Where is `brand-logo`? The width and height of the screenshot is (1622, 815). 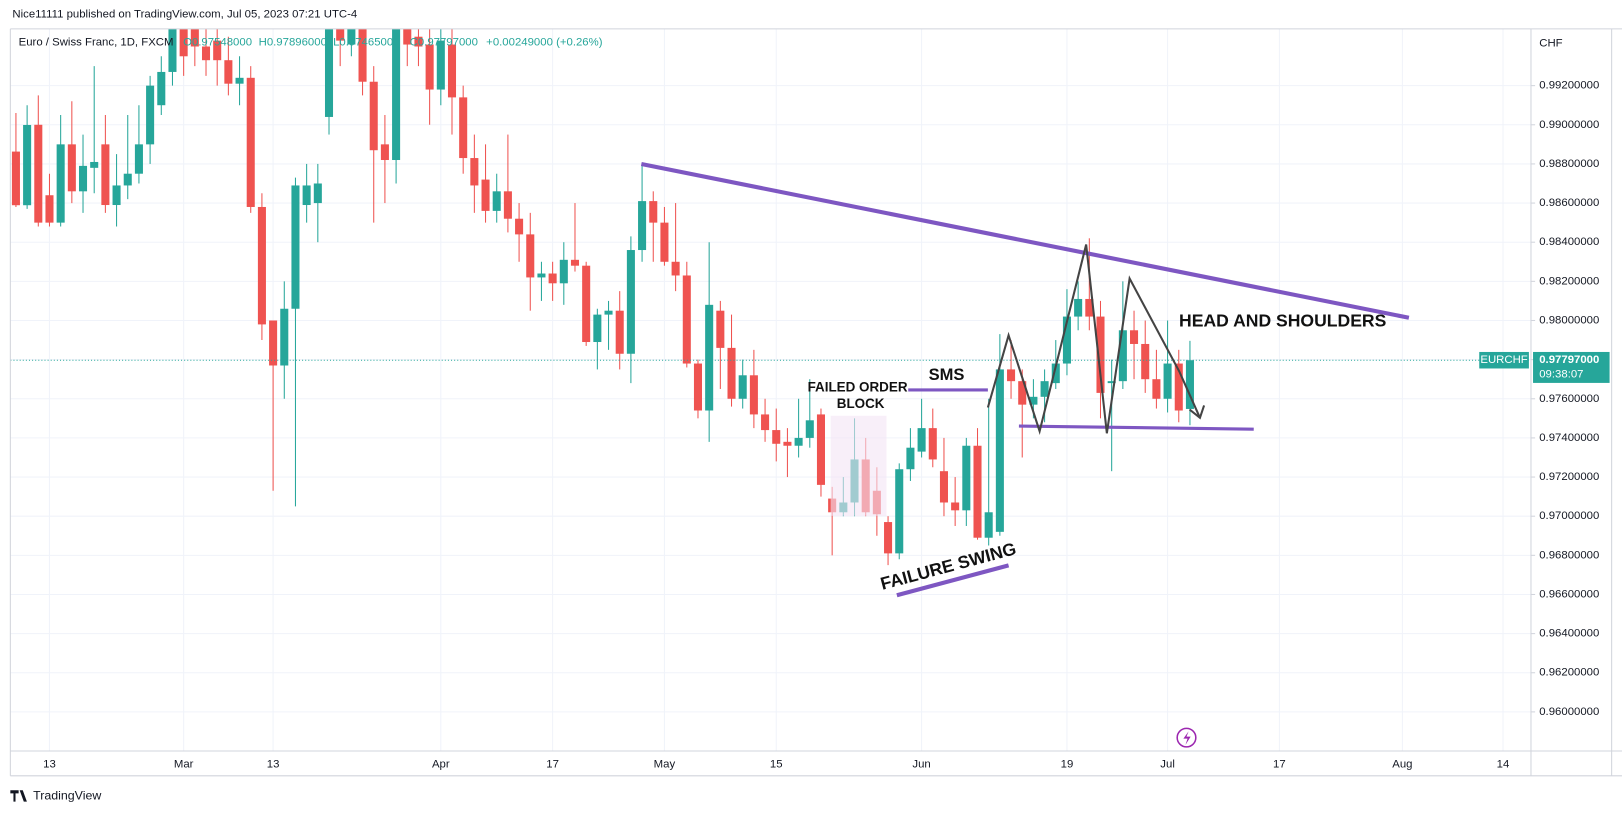 brand-logo is located at coordinates (18, 796).